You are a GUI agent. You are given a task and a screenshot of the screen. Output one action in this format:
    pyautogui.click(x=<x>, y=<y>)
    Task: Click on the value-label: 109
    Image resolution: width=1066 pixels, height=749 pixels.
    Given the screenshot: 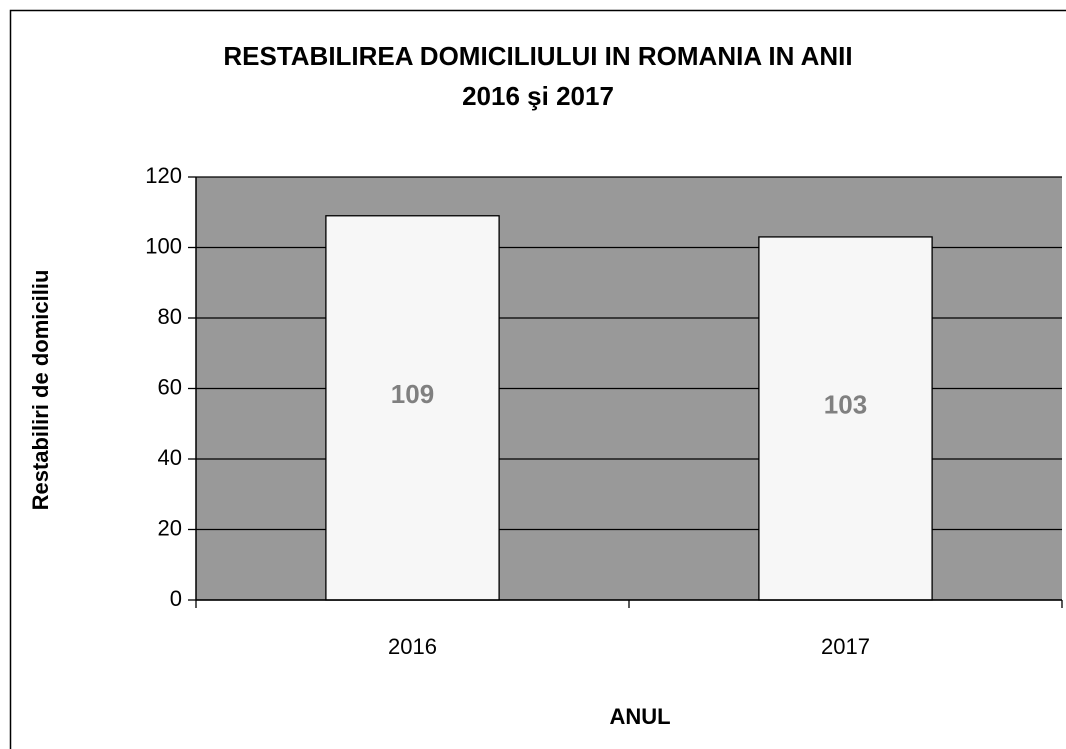 What is the action you would take?
    pyautogui.click(x=412, y=394)
    